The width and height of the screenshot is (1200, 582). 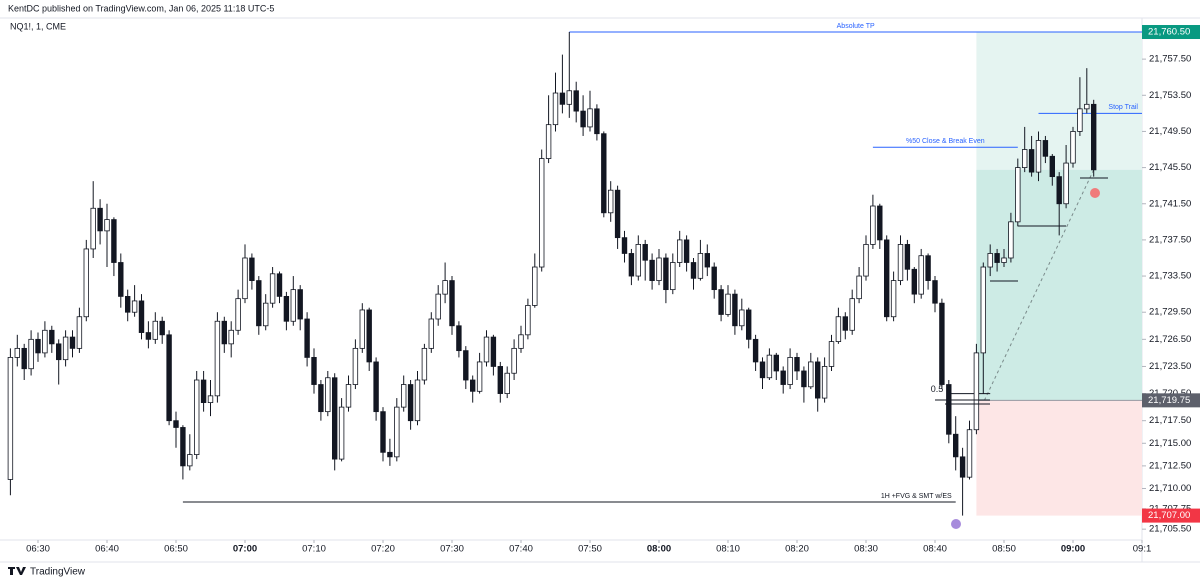 What do you see at coordinates (590, 549) in the screenshot?
I see `x-tick-label: 07:50` at bounding box center [590, 549].